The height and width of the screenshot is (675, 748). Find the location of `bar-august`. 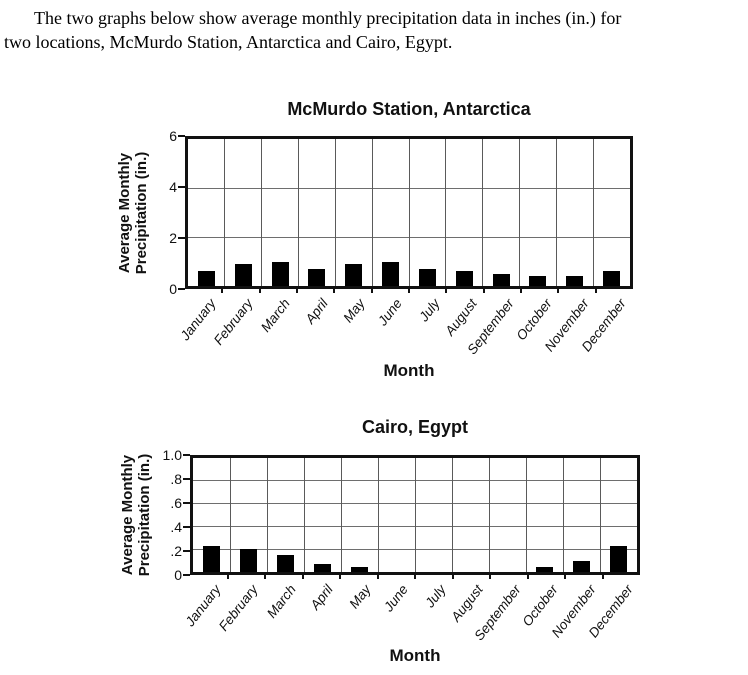

bar-august is located at coordinates (464, 278).